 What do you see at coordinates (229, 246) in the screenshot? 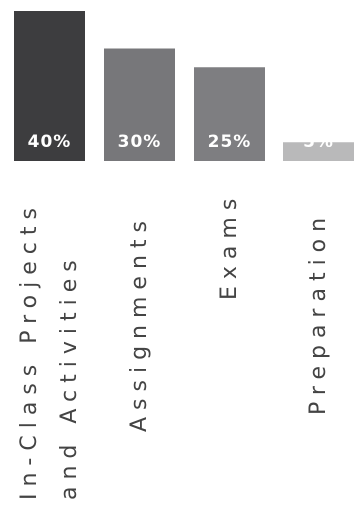
I see `category-label-exams: Exams` at bounding box center [229, 246].